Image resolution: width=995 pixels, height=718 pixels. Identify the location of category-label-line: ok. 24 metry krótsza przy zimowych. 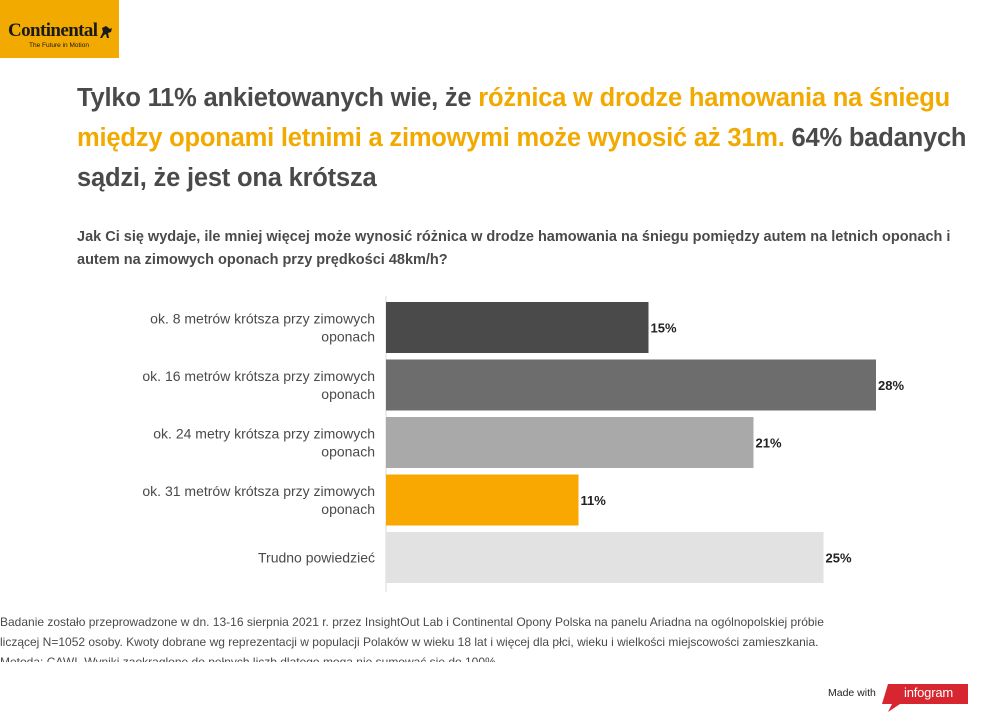
(264, 434).